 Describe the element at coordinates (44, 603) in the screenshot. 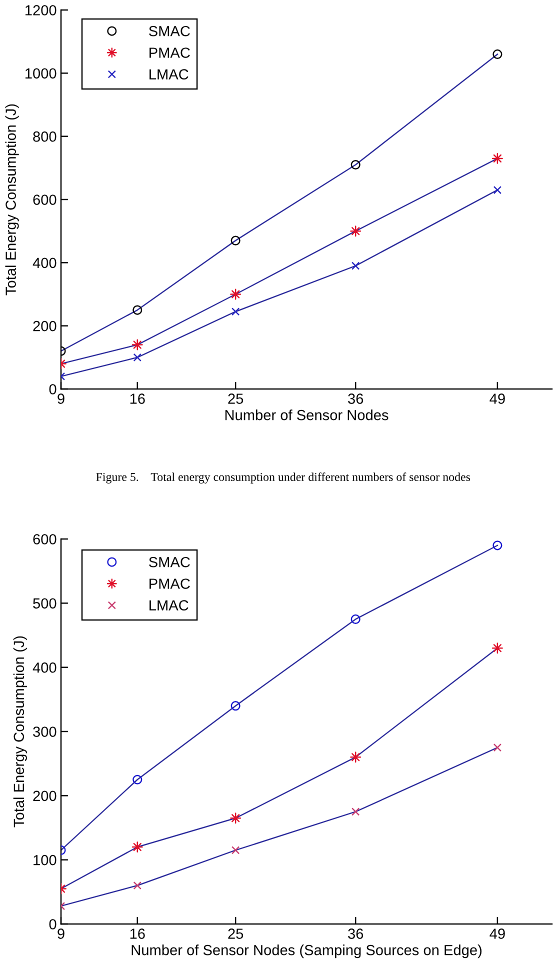

I see `y-tick-label: 500` at that location.